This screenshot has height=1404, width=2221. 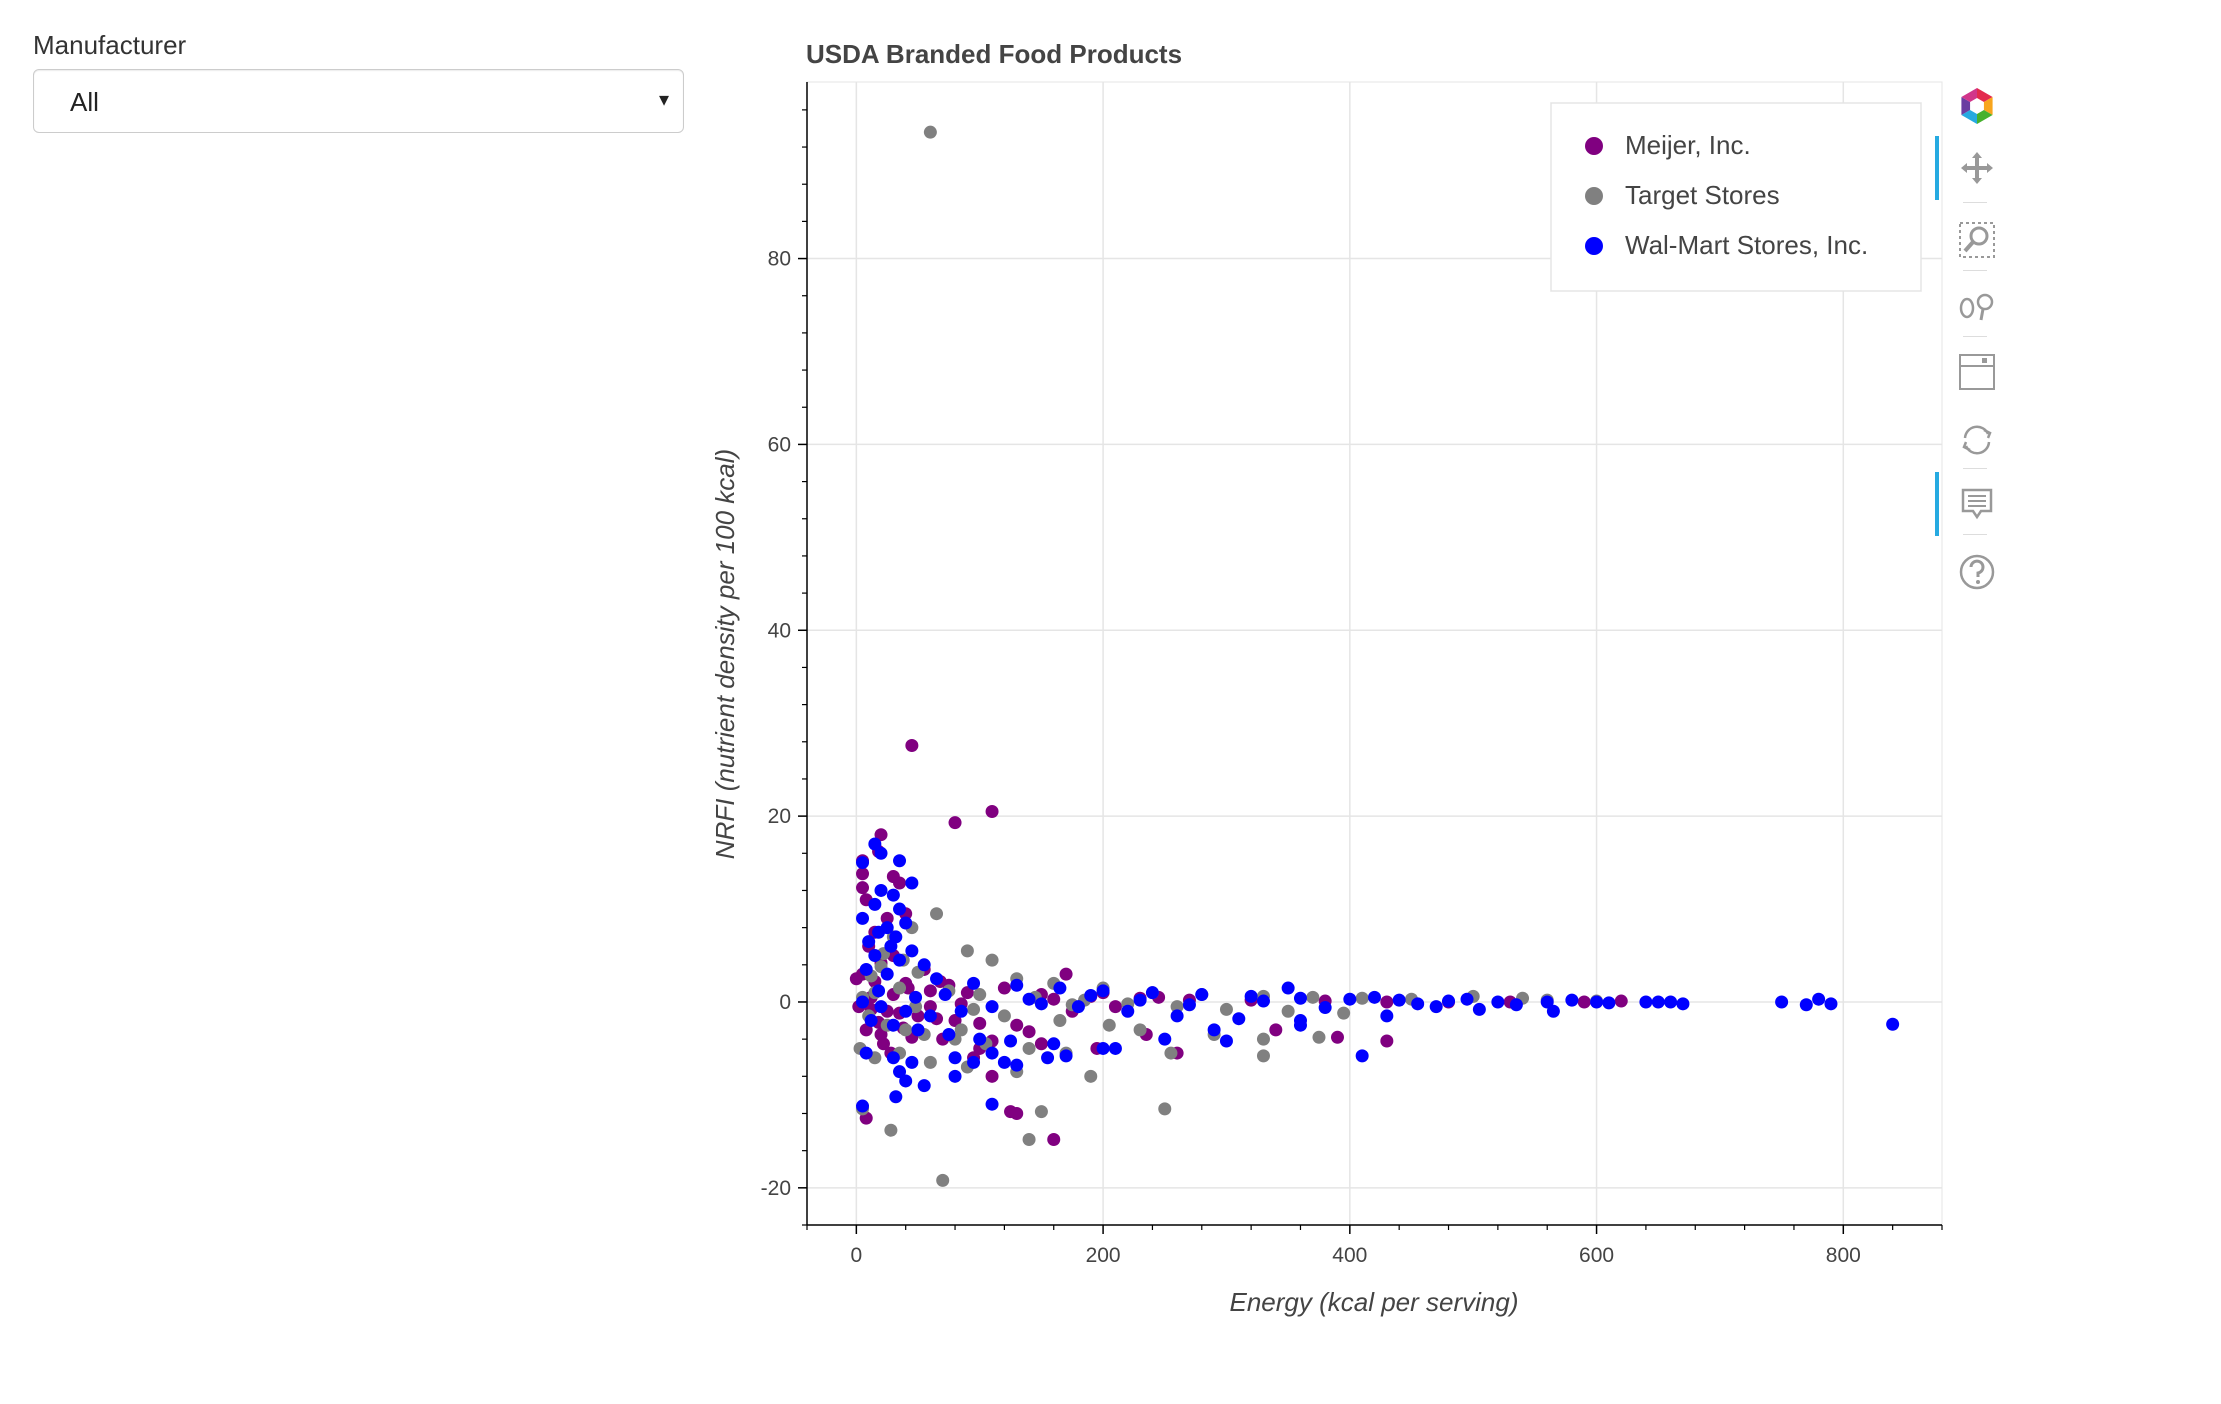 I want to click on y-axis-ticks: -20 0 20 40 60 80, so click(x=784, y=667).